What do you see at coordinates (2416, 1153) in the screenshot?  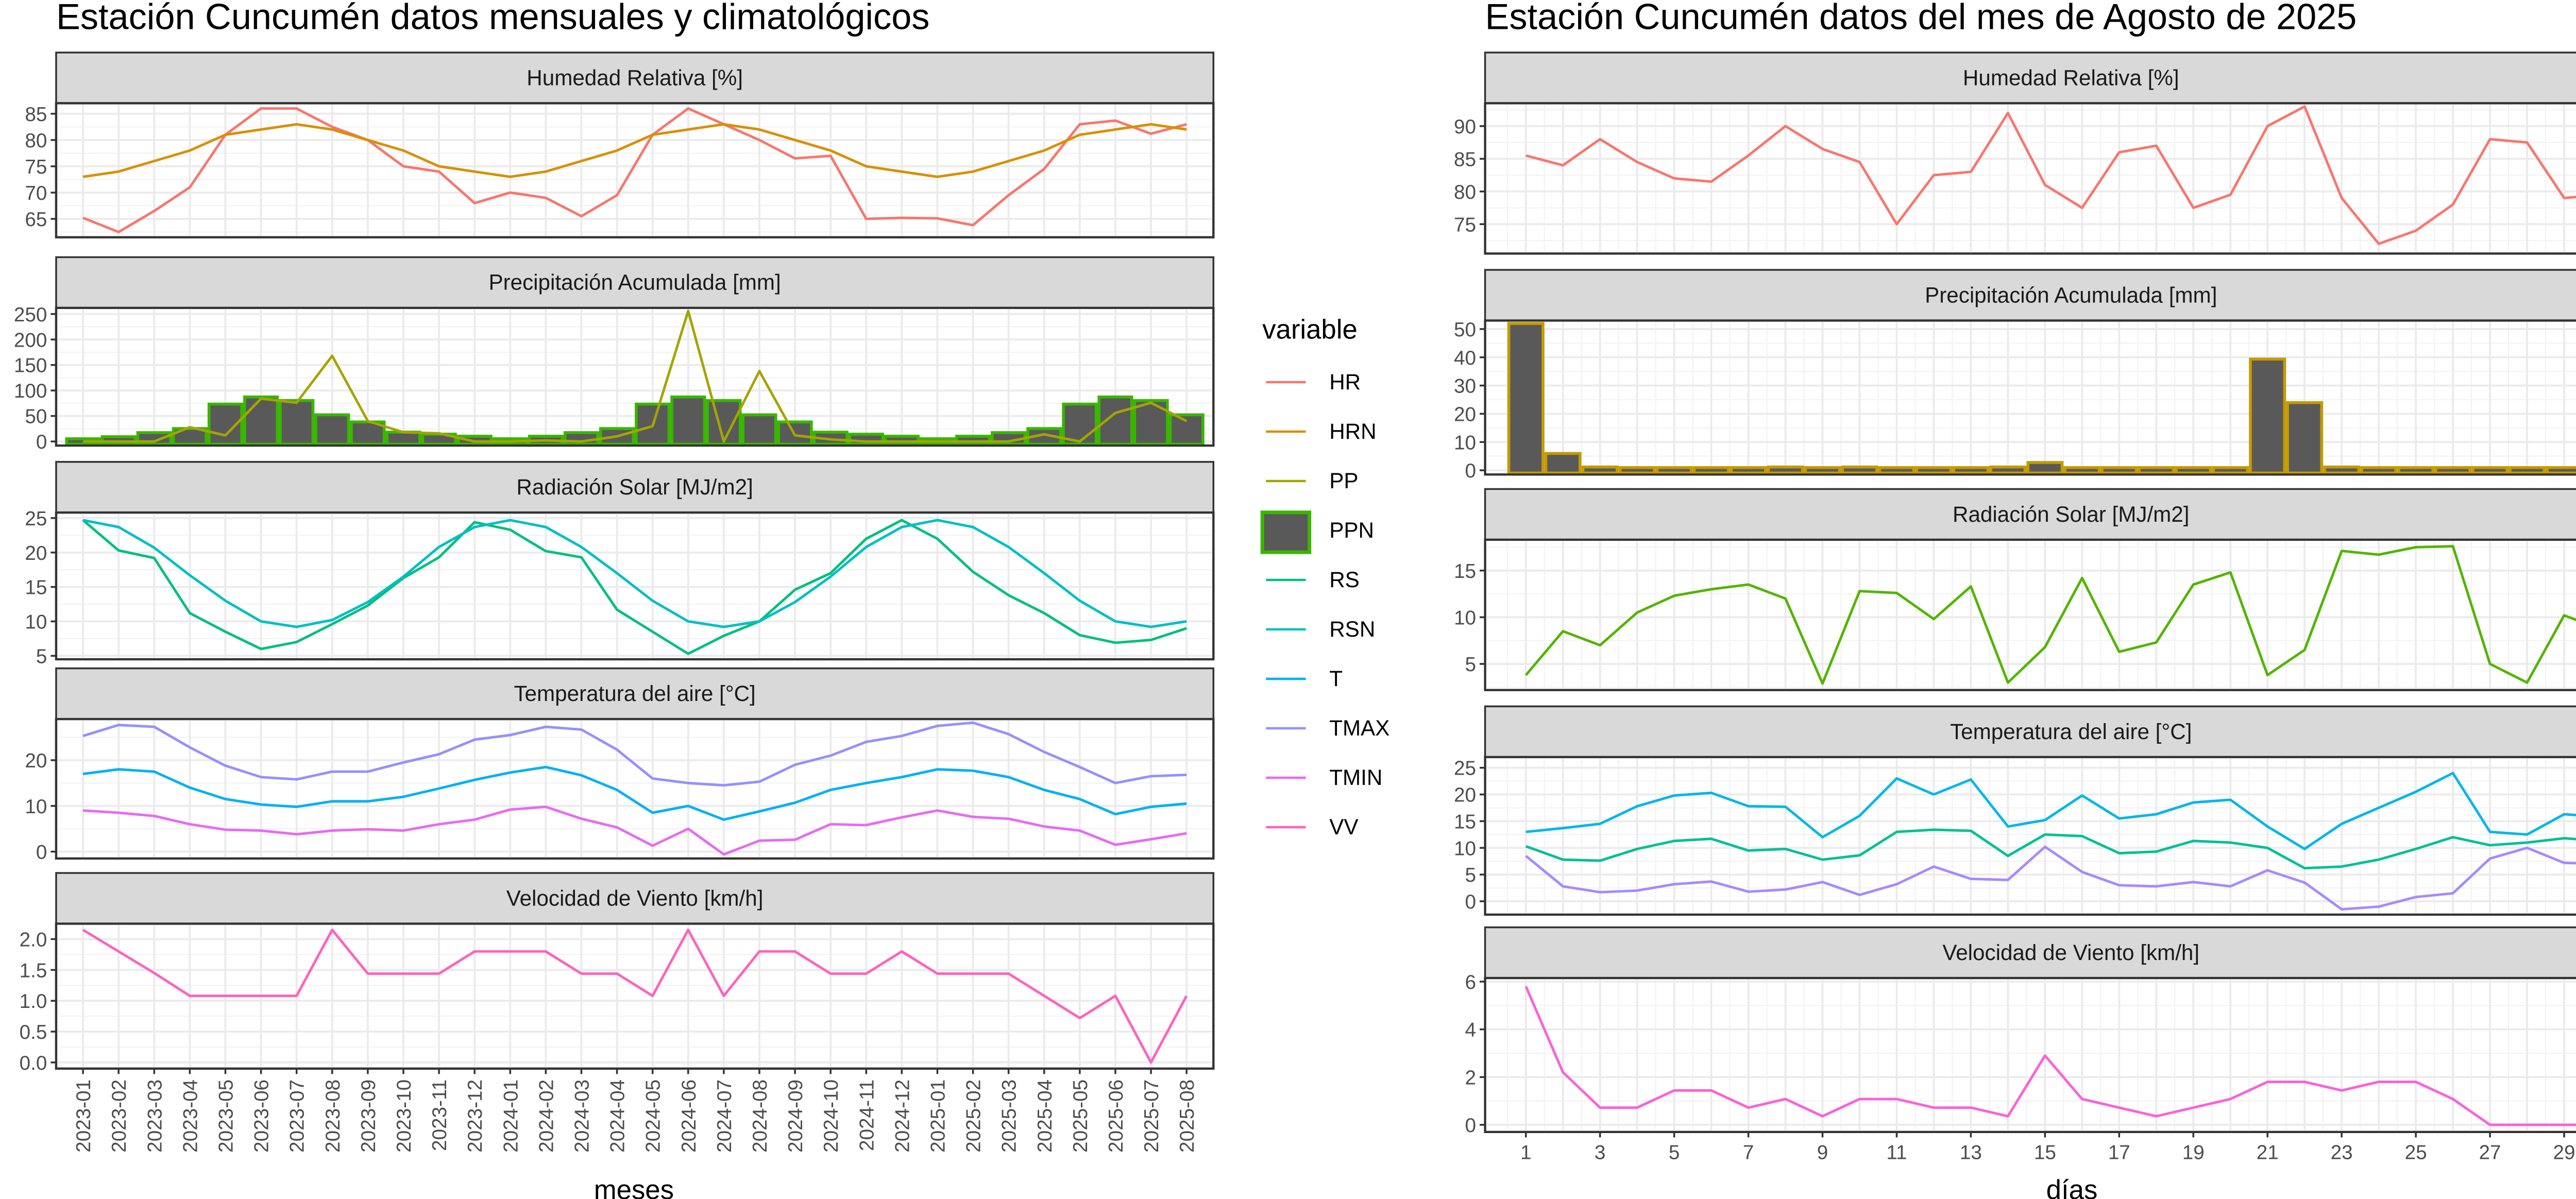 I see `x-tick-label: 25` at bounding box center [2416, 1153].